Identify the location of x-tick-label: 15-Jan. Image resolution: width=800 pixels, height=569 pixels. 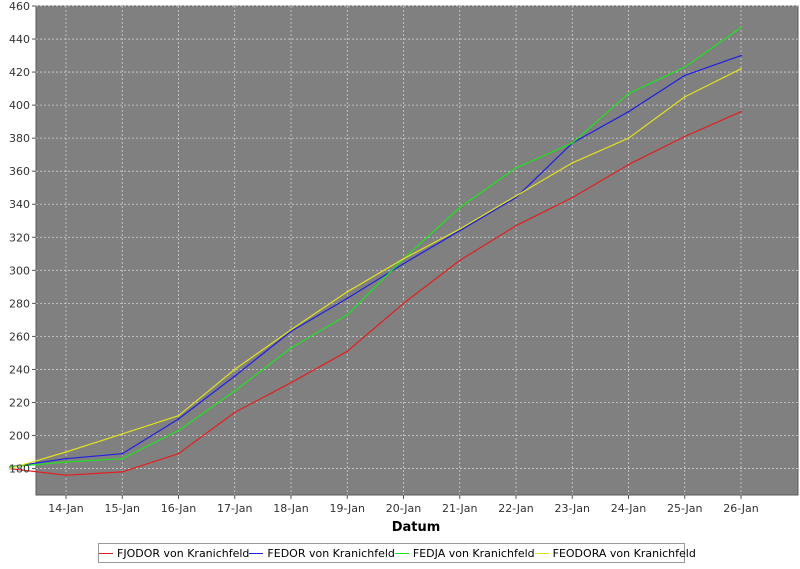
(122, 508).